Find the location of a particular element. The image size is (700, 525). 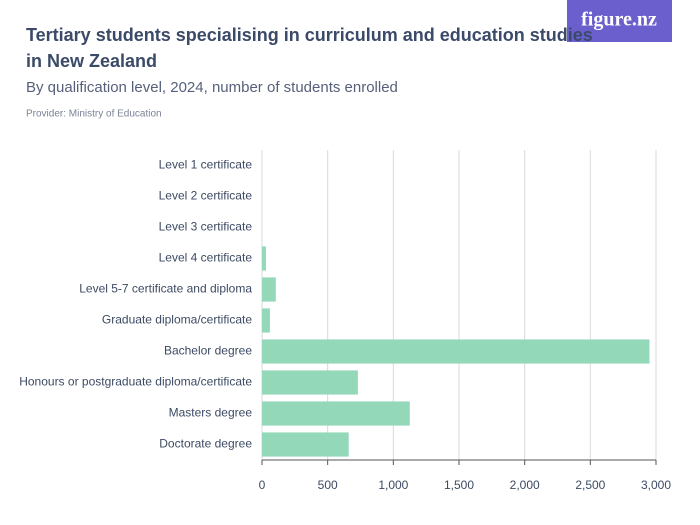

x-tick-label: 500 is located at coordinates (328, 485).